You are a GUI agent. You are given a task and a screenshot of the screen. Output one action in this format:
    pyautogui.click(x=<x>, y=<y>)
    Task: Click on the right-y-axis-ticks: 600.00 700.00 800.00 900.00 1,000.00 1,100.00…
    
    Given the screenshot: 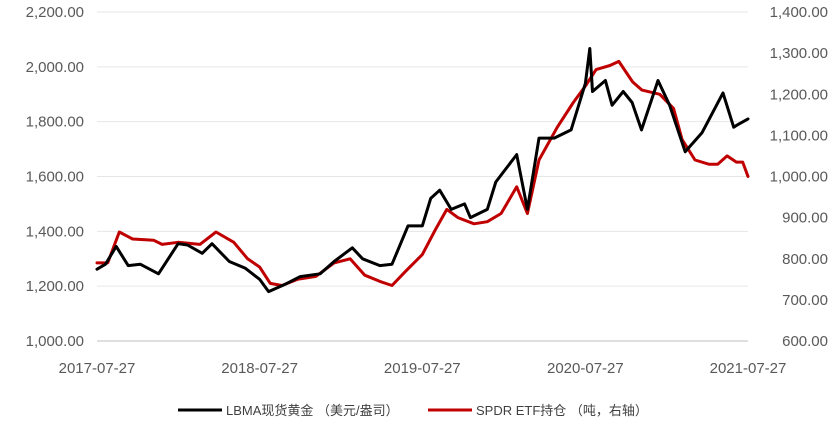 What is the action you would take?
    pyautogui.click(x=799, y=177)
    